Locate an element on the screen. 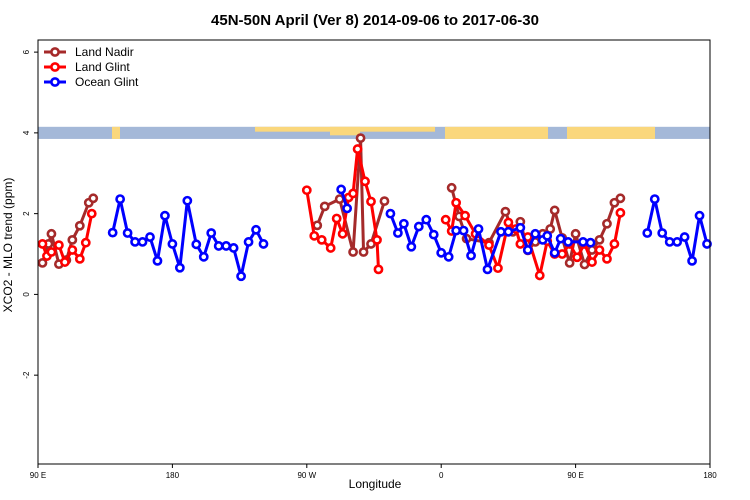 The image size is (750, 500). y-axis-ticks: -2 0 2 4 6 is located at coordinates (30, 214).